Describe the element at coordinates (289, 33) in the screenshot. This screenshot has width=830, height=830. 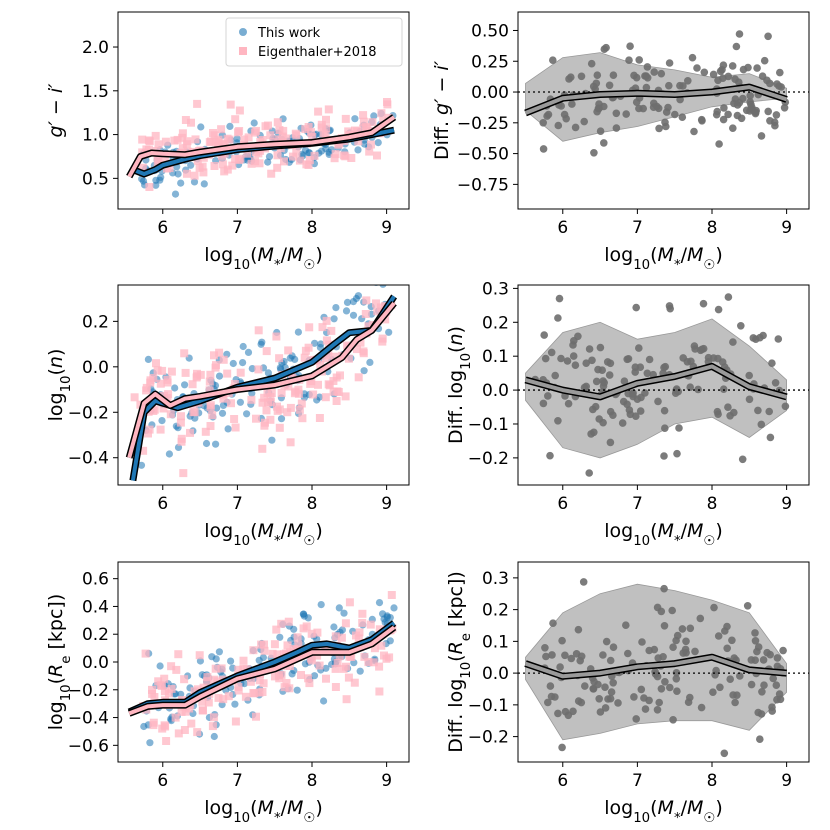
I see `legend-label-this-work: This work` at that location.